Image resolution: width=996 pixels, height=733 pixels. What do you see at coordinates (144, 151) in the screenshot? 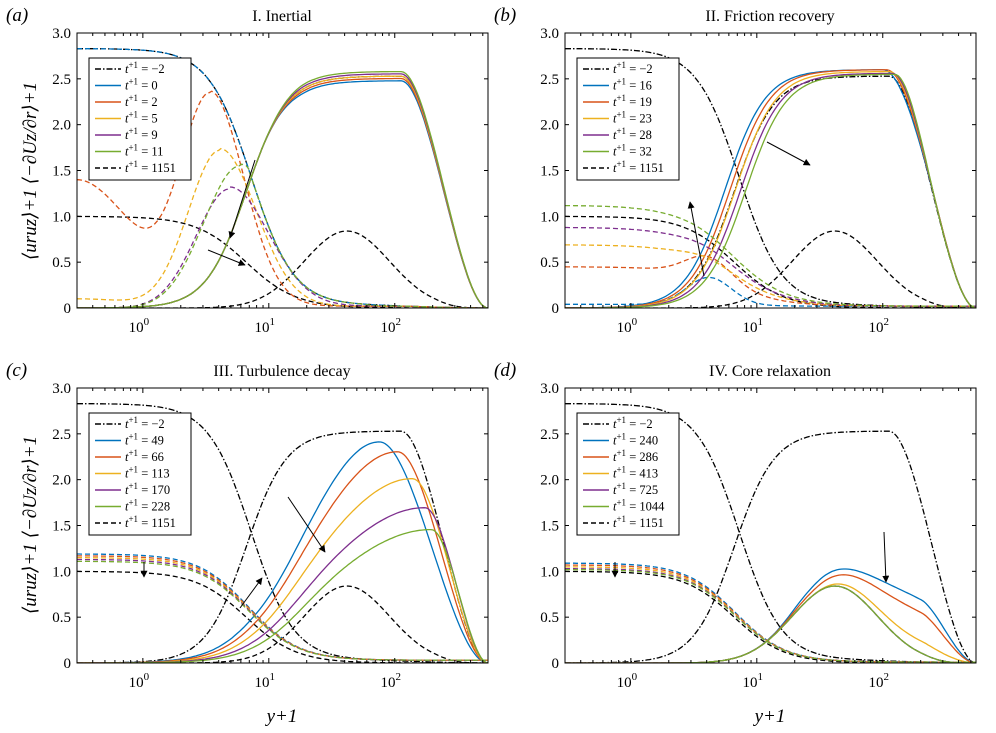
I see `legend-label: t+1 = 11` at bounding box center [144, 151].